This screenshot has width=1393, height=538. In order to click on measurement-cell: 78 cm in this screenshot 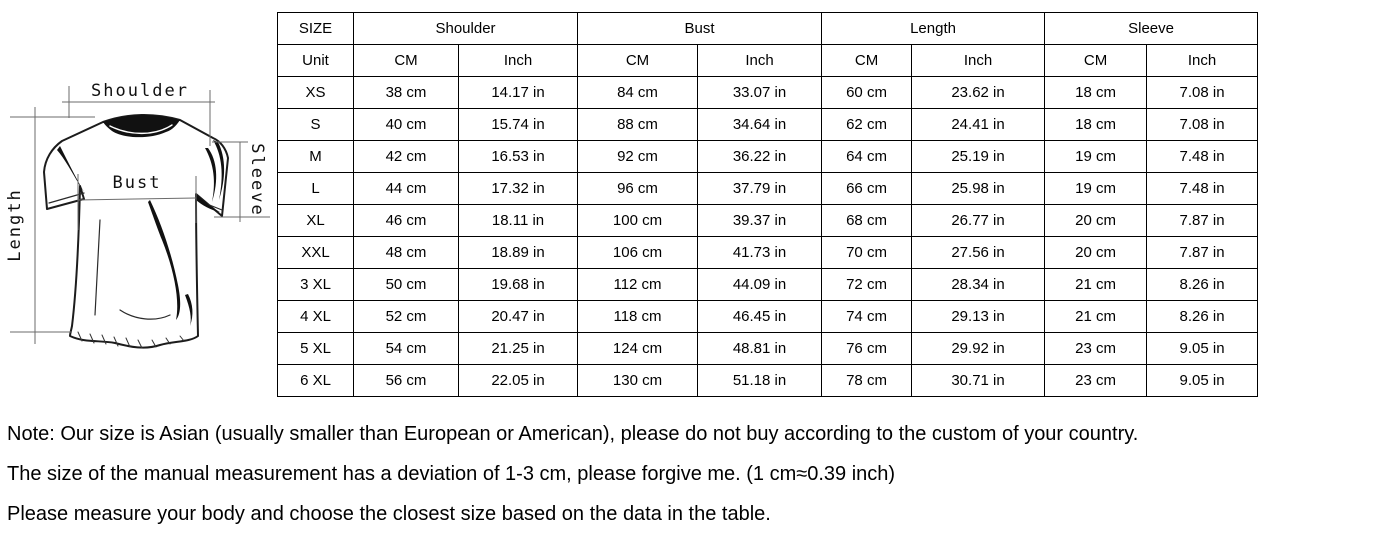, I will do `click(867, 380)`.